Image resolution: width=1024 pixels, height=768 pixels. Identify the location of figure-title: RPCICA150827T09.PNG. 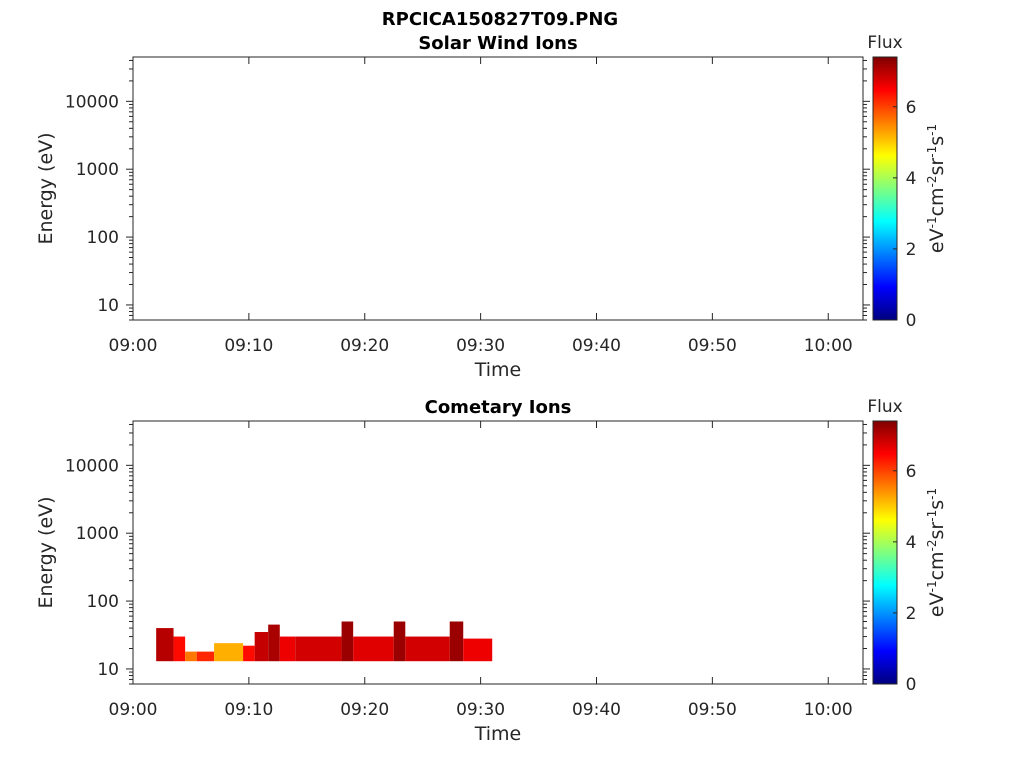
(500, 19).